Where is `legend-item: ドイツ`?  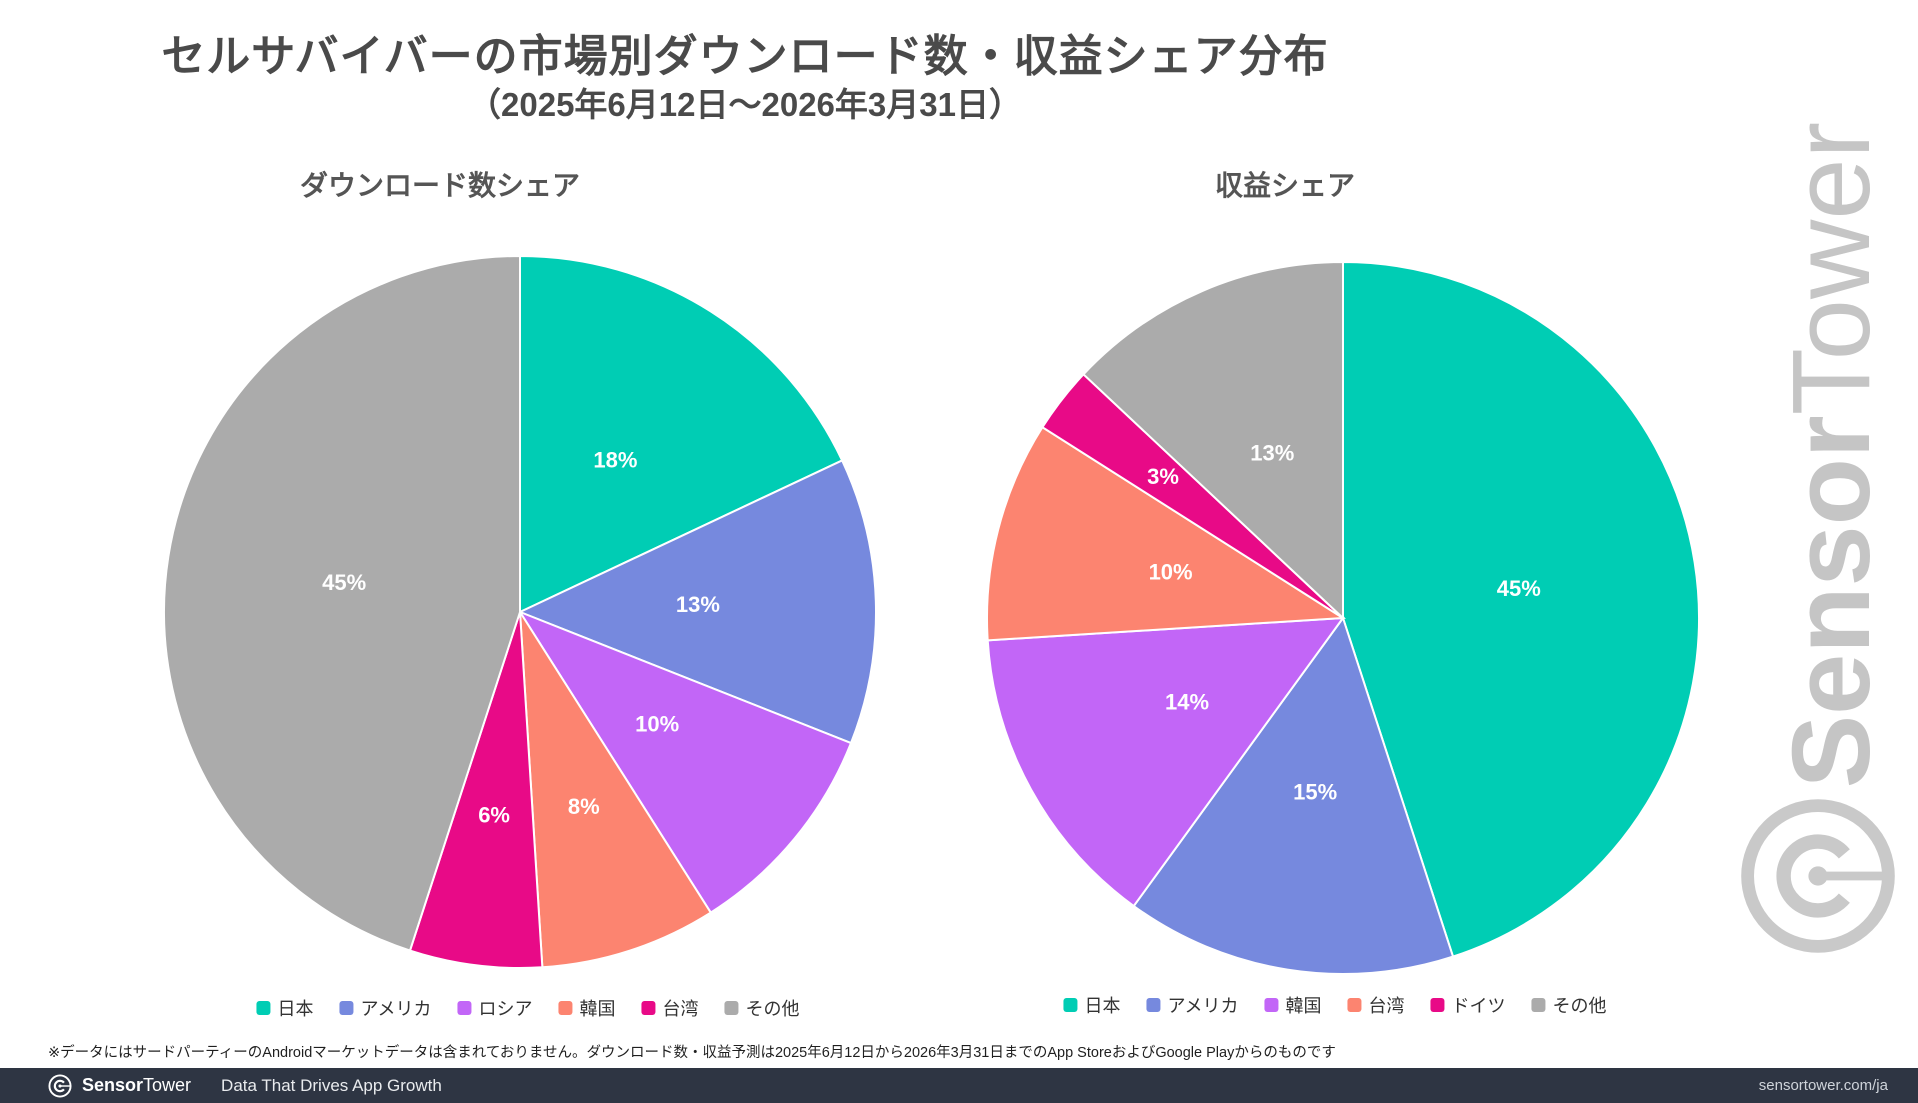
legend-item: ドイツ is located at coordinates (1468, 1005).